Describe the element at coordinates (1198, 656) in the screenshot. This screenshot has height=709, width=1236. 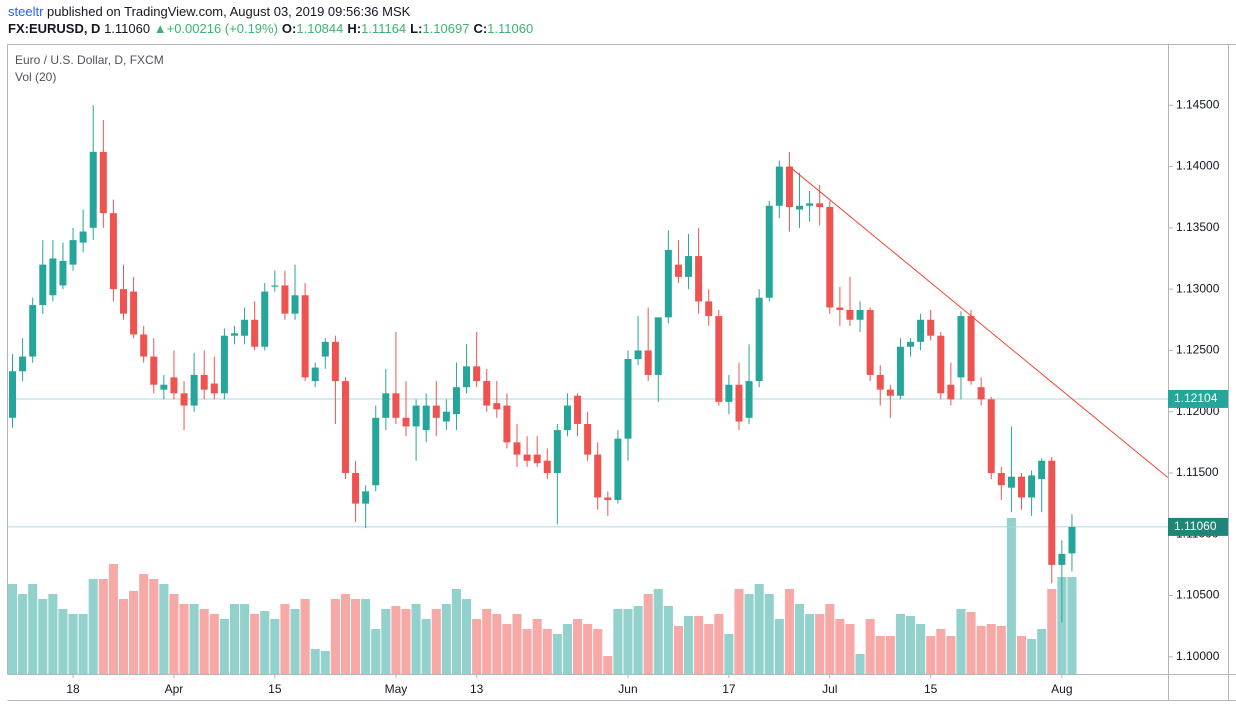
I see `y-tick-label: 1.10000` at that location.